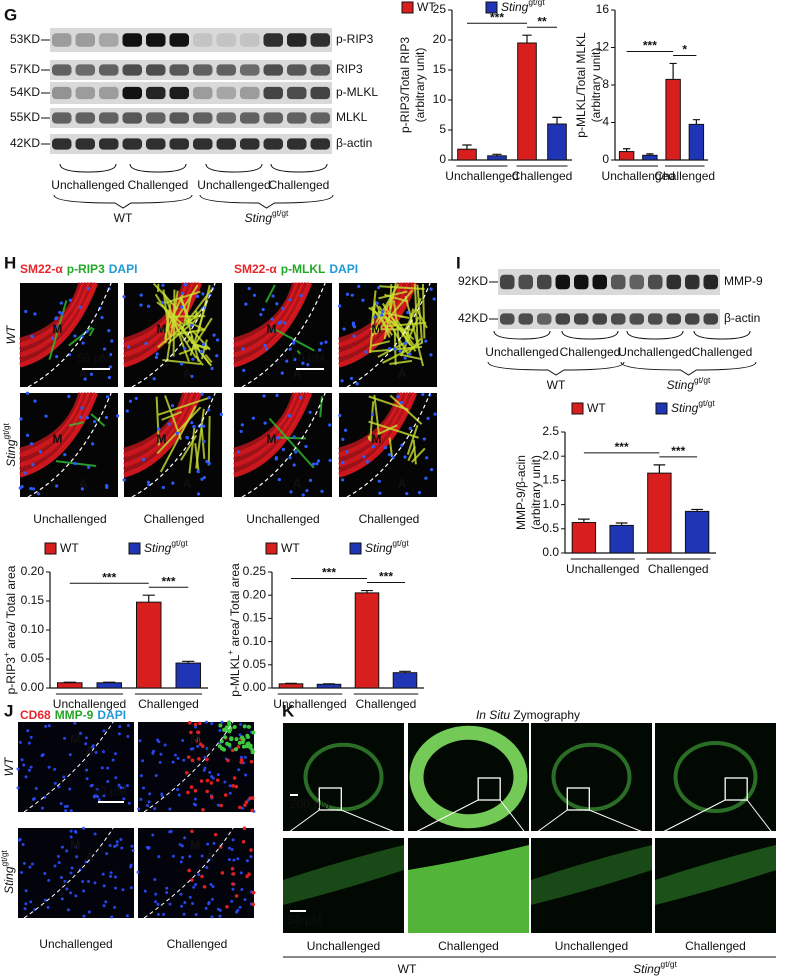  What do you see at coordinates (68, 873) in the screenshot?
I see `boundary` at bounding box center [68, 873].